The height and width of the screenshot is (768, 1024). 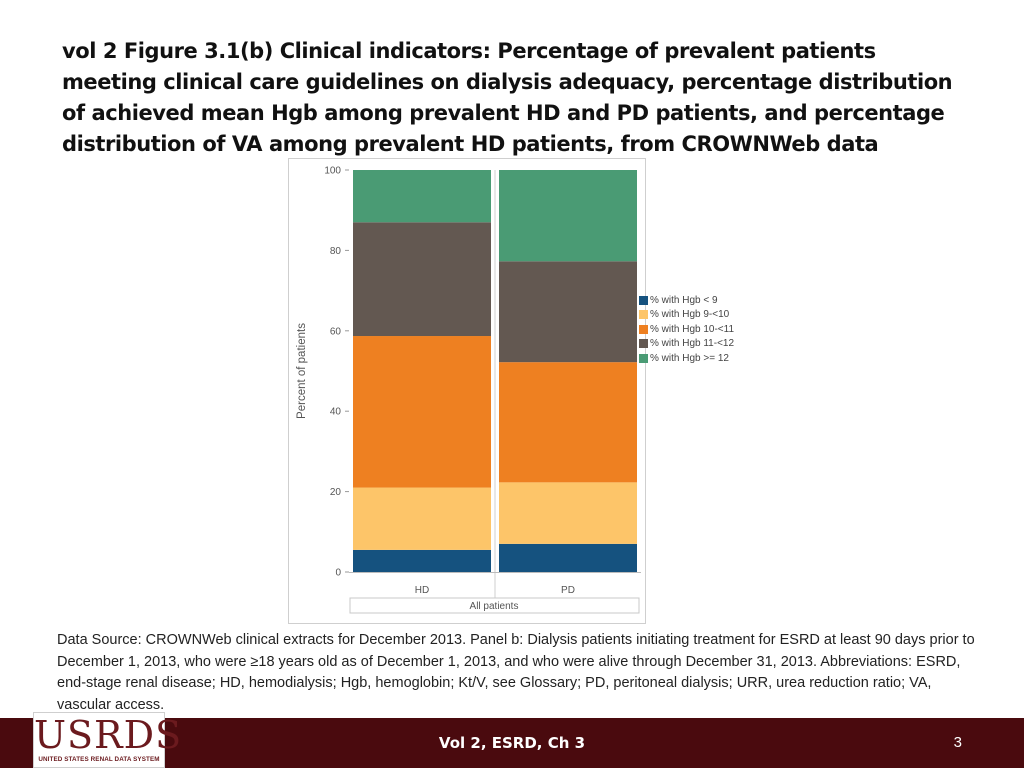 I want to click on legend-item: % with Hgb < 9, so click(x=686, y=300).